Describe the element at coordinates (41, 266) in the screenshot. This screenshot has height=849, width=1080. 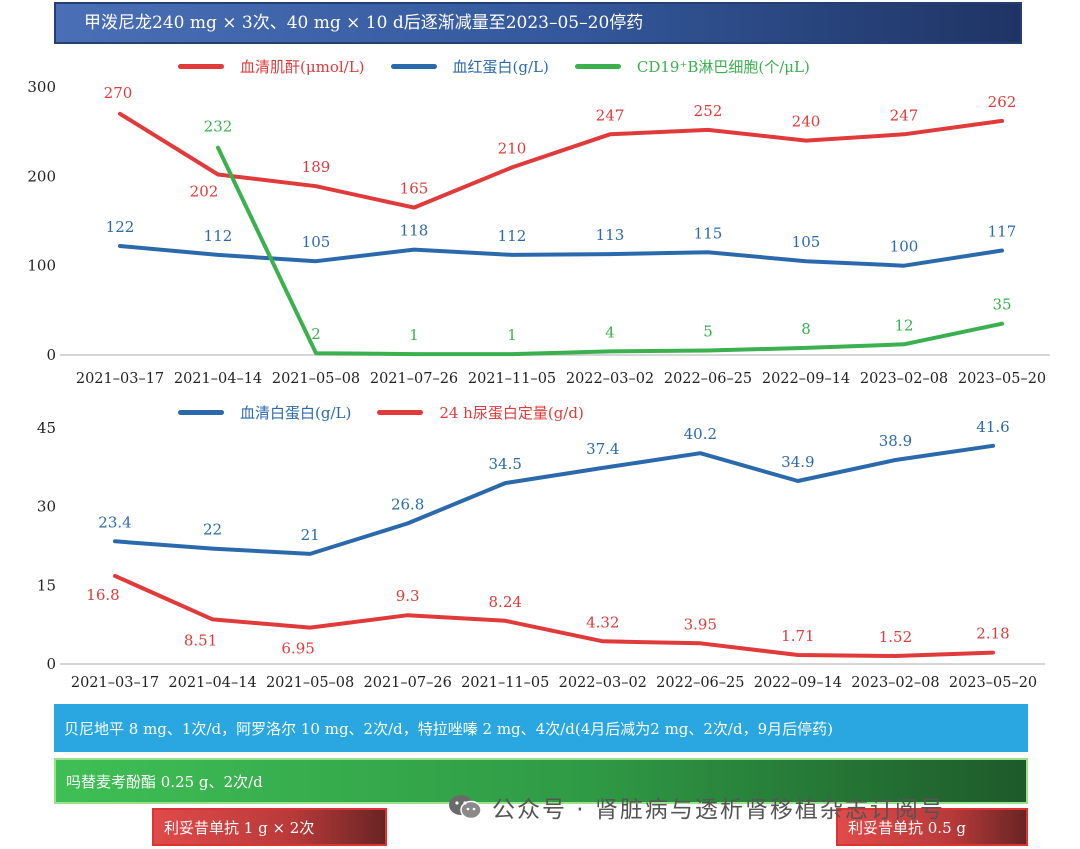
I see `y-tick-label: 100` at that location.